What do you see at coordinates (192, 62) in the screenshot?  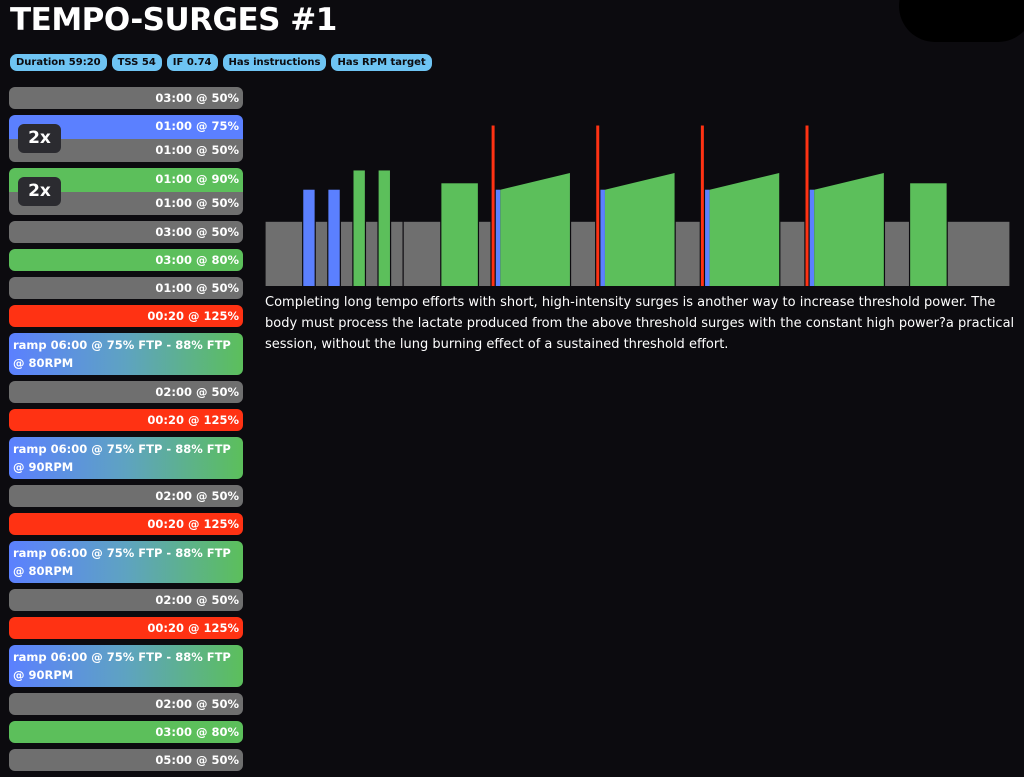 I see `badge-if: IF 0.74` at bounding box center [192, 62].